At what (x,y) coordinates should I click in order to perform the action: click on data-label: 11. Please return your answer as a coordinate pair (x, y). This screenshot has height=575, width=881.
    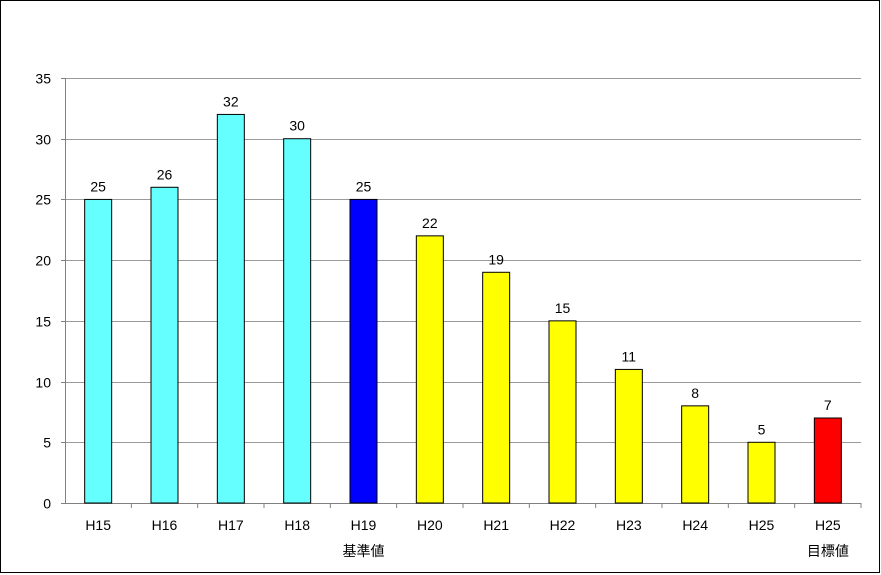
    Looking at the image, I should click on (629, 356).